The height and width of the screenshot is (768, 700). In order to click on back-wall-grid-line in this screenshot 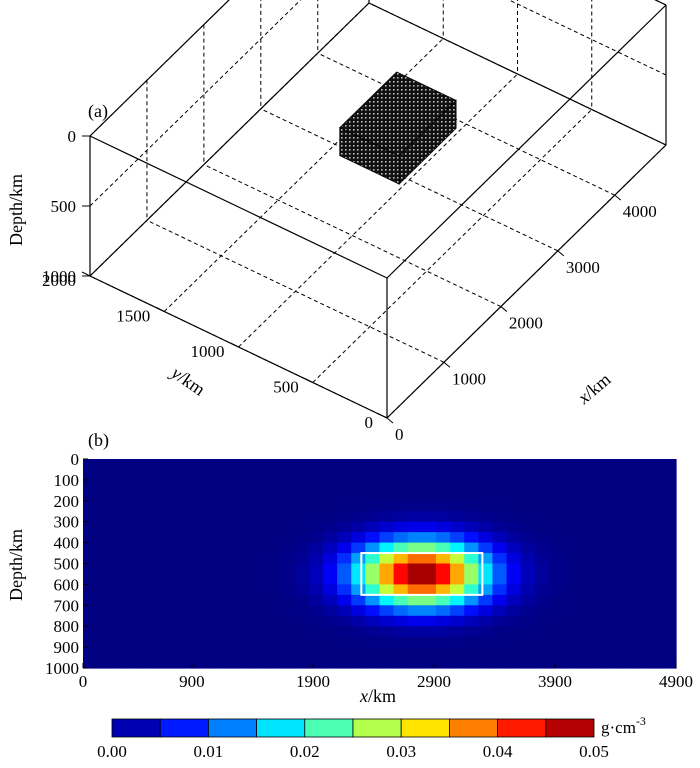, I will do `click(195, 103)`.